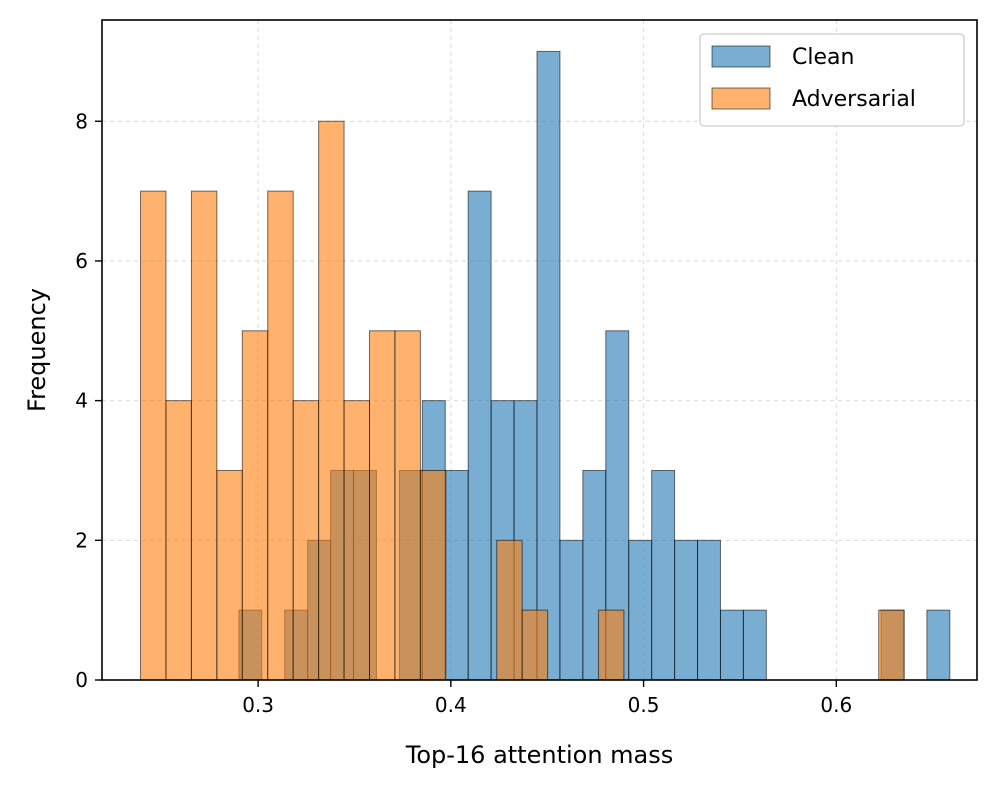 Image resolution: width=998 pixels, height=792 pixels. Describe the element at coordinates (451, 705) in the screenshot. I see `x-tick-label-1: 0.4` at that location.